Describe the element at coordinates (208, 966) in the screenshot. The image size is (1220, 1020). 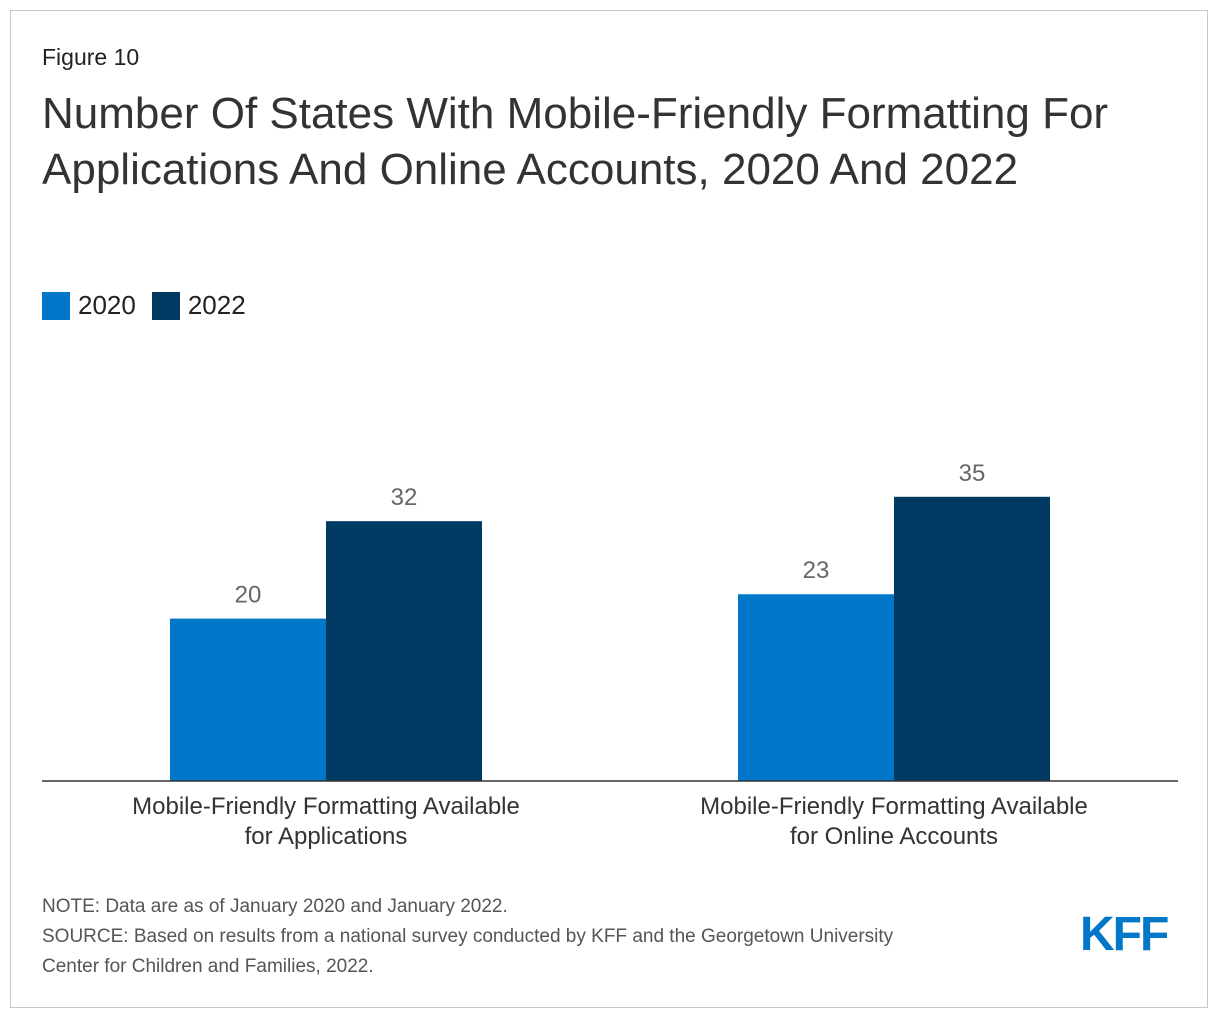
I see `source-text-line2: Center for Children and Families, 2022.` at that location.